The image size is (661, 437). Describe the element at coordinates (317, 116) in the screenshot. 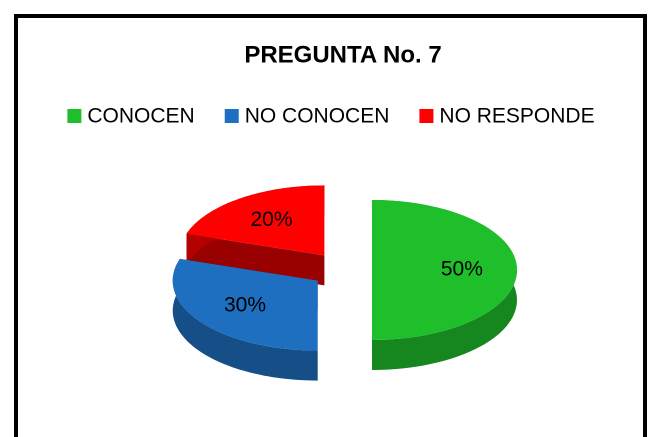

I see `legend-label: NO CONOCEN` at that location.